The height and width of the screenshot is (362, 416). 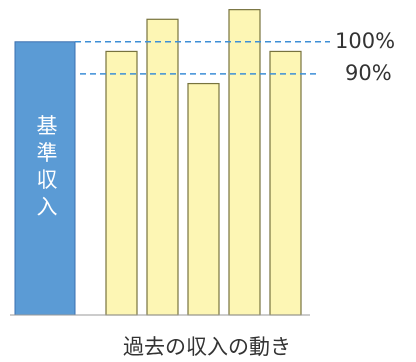 What do you see at coordinates (368, 73) in the screenshot?
I see `reference-label: 90%` at bounding box center [368, 73].